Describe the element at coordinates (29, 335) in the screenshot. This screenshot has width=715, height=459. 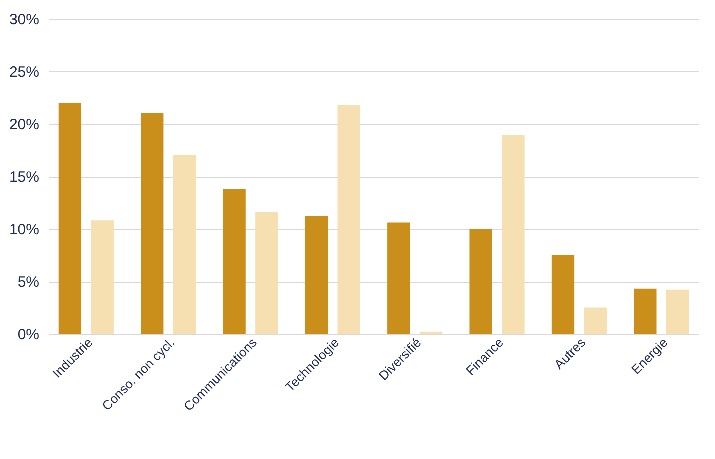
I see `y-tick-label: 0%` at that location.